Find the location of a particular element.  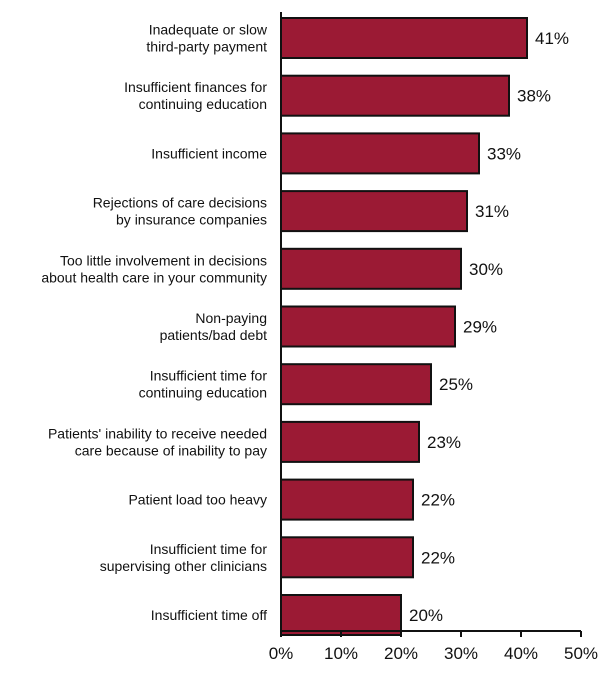

value-label-10: 20% is located at coordinates (426, 615).